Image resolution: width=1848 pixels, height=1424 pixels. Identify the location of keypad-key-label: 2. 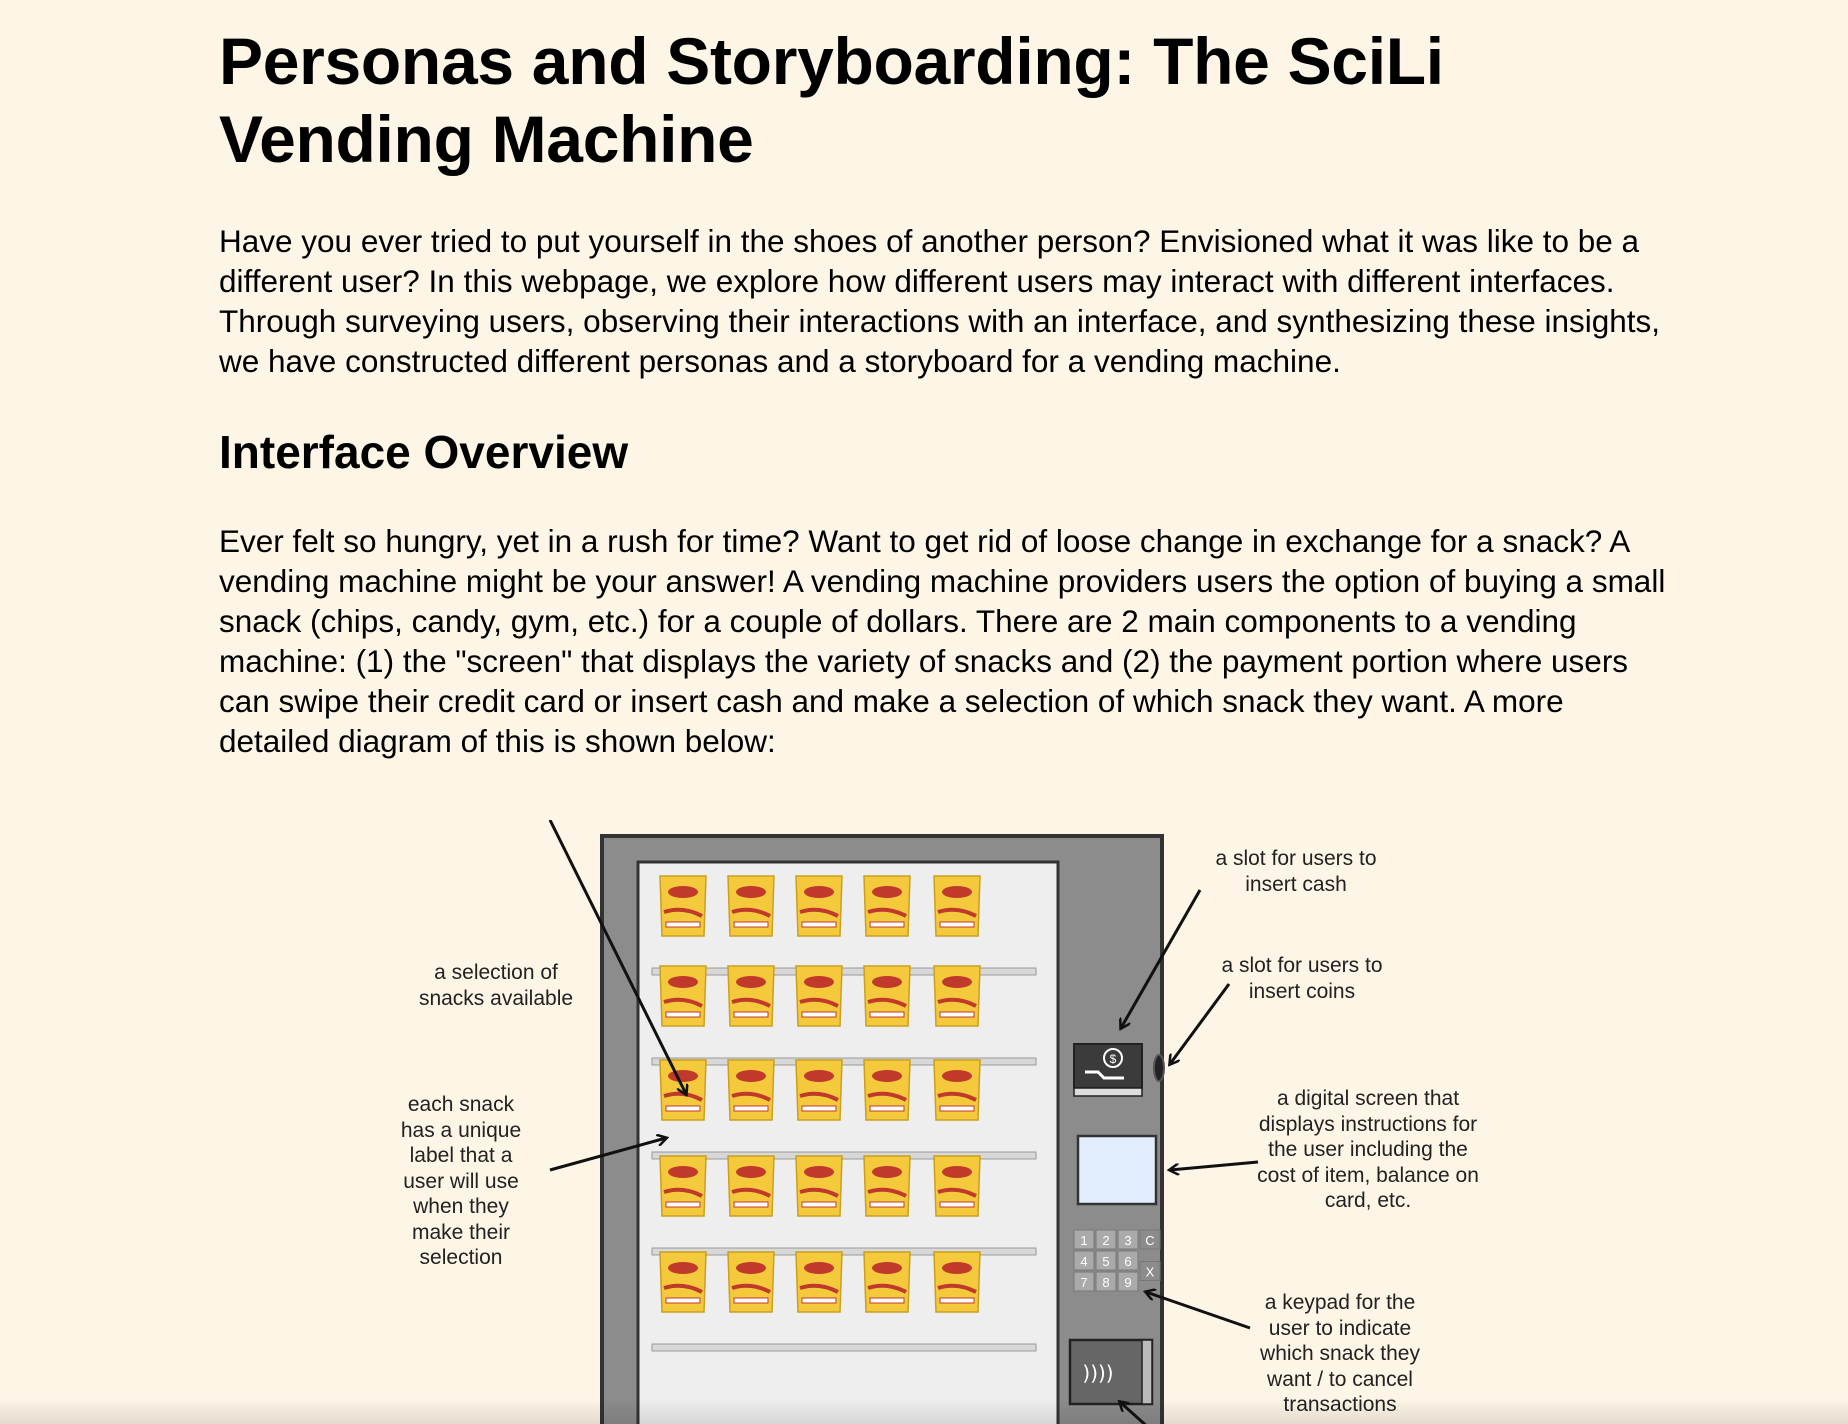
(1105, 1240).